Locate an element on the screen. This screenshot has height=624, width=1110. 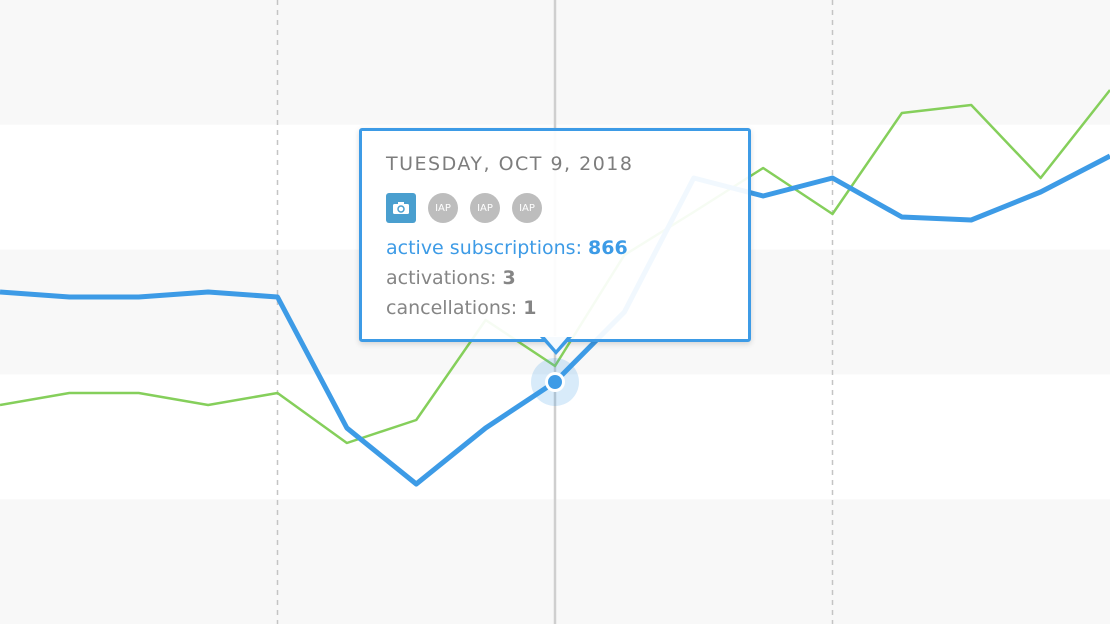
cancellations-value: 1 is located at coordinates (530, 308).